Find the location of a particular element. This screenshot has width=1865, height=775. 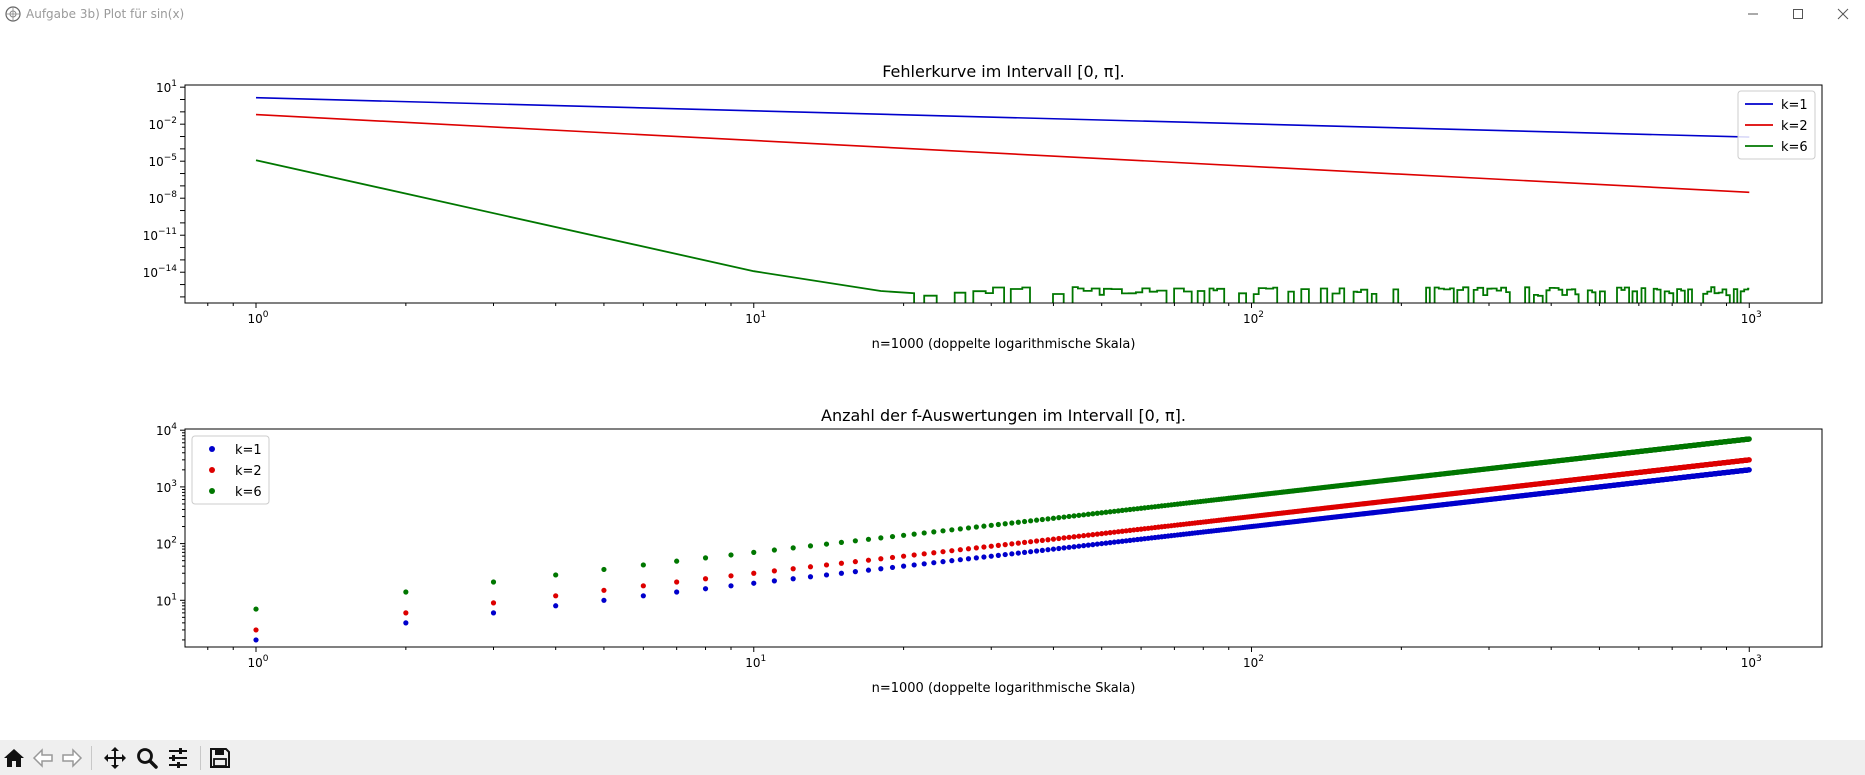

legend-marker-k6 is located at coordinates (212, 491).